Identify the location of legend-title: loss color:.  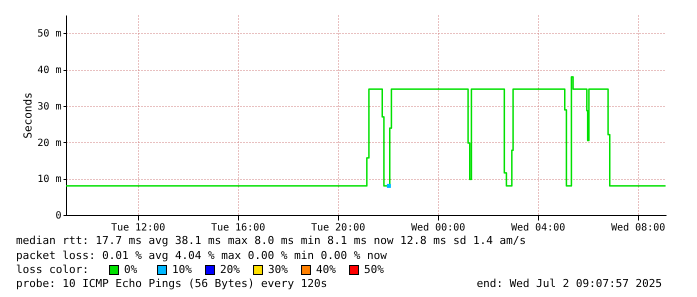
(52, 269).